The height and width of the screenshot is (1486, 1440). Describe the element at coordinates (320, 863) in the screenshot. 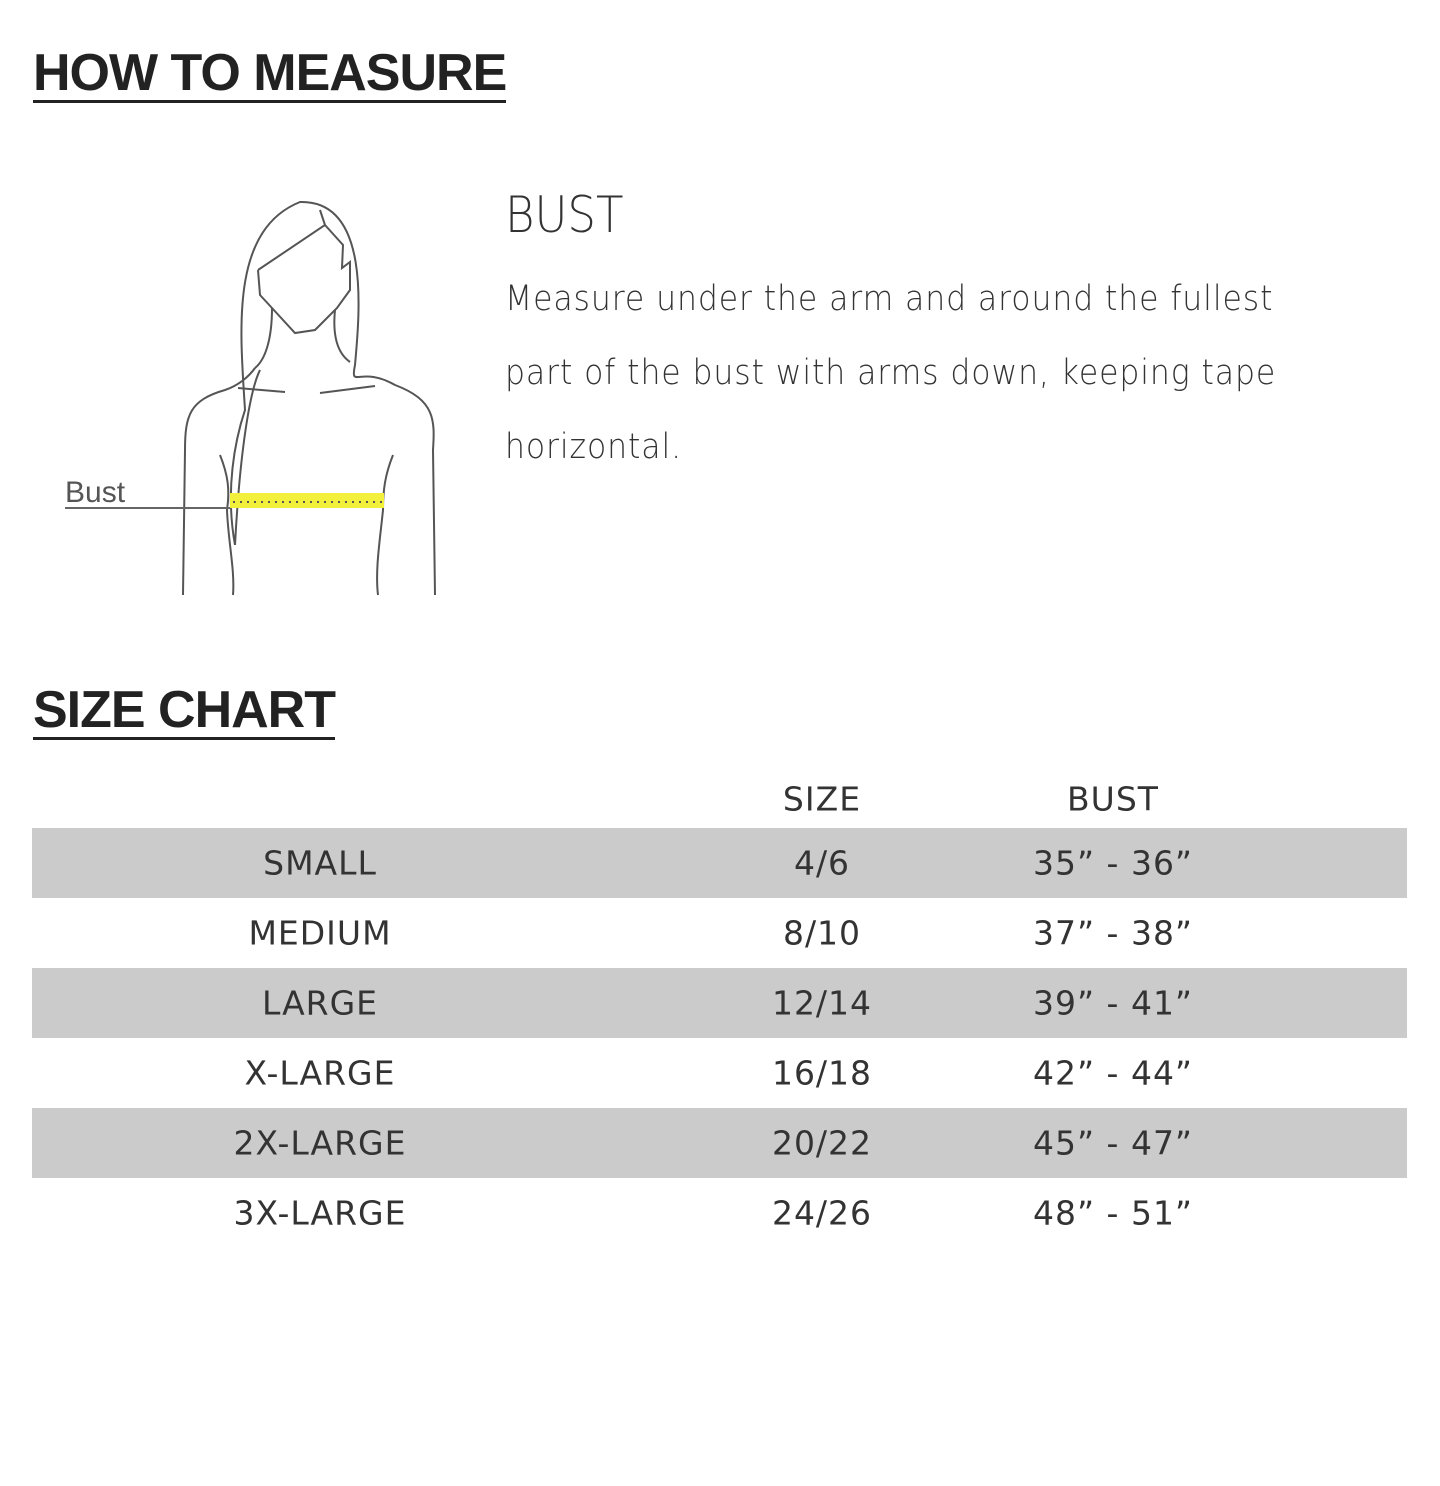

I see `cell-label: SMALL` at that location.